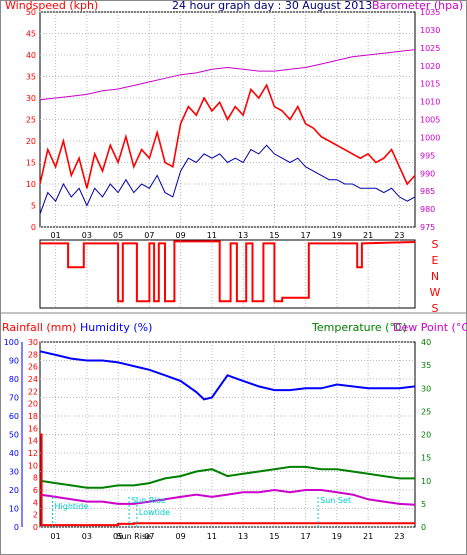 This screenshot has width=467, height=555. What do you see at coordinates (33, 354) in the screenshot?
I see `rain-tick-label: 28` at bounding box center [33, 354].